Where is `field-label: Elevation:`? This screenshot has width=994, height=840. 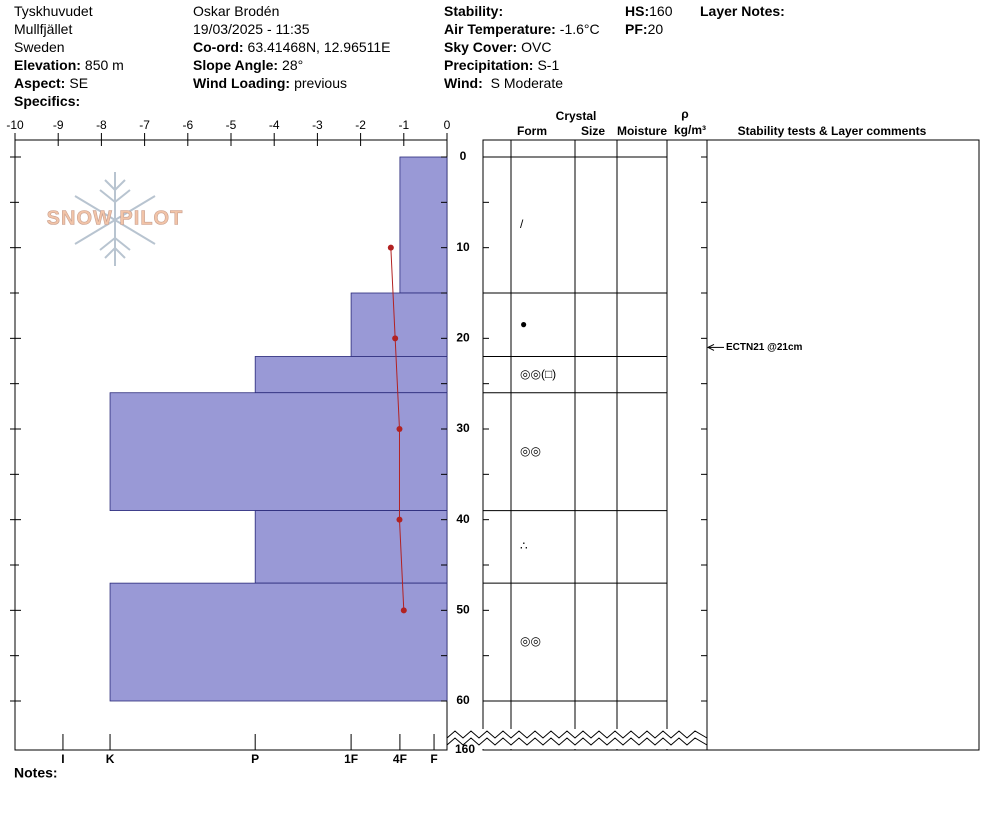
field-label: Elevation: is located at coordinates (47, 65).